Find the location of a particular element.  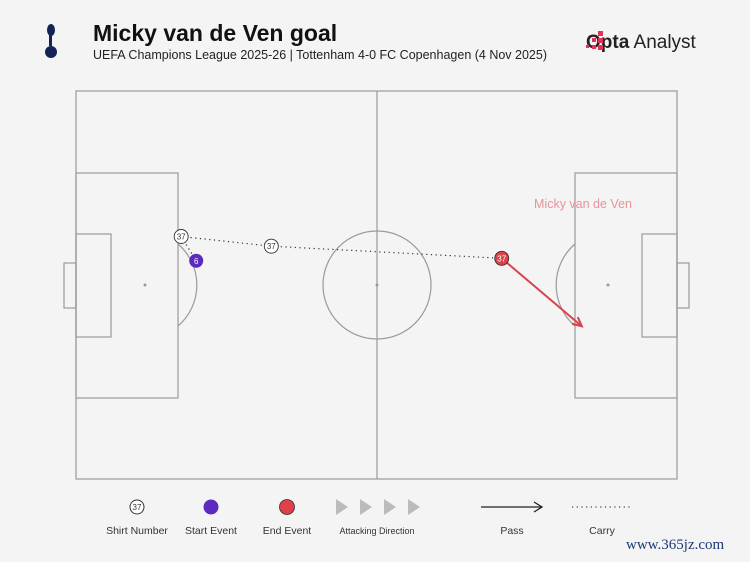

start-event-marker is located at coordinates (196, 260).